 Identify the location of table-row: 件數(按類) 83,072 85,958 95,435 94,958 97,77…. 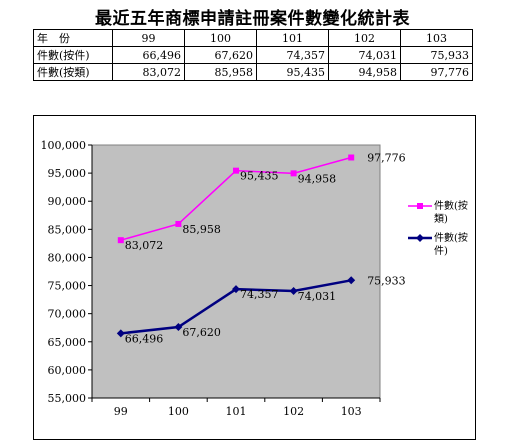
(253, 72).